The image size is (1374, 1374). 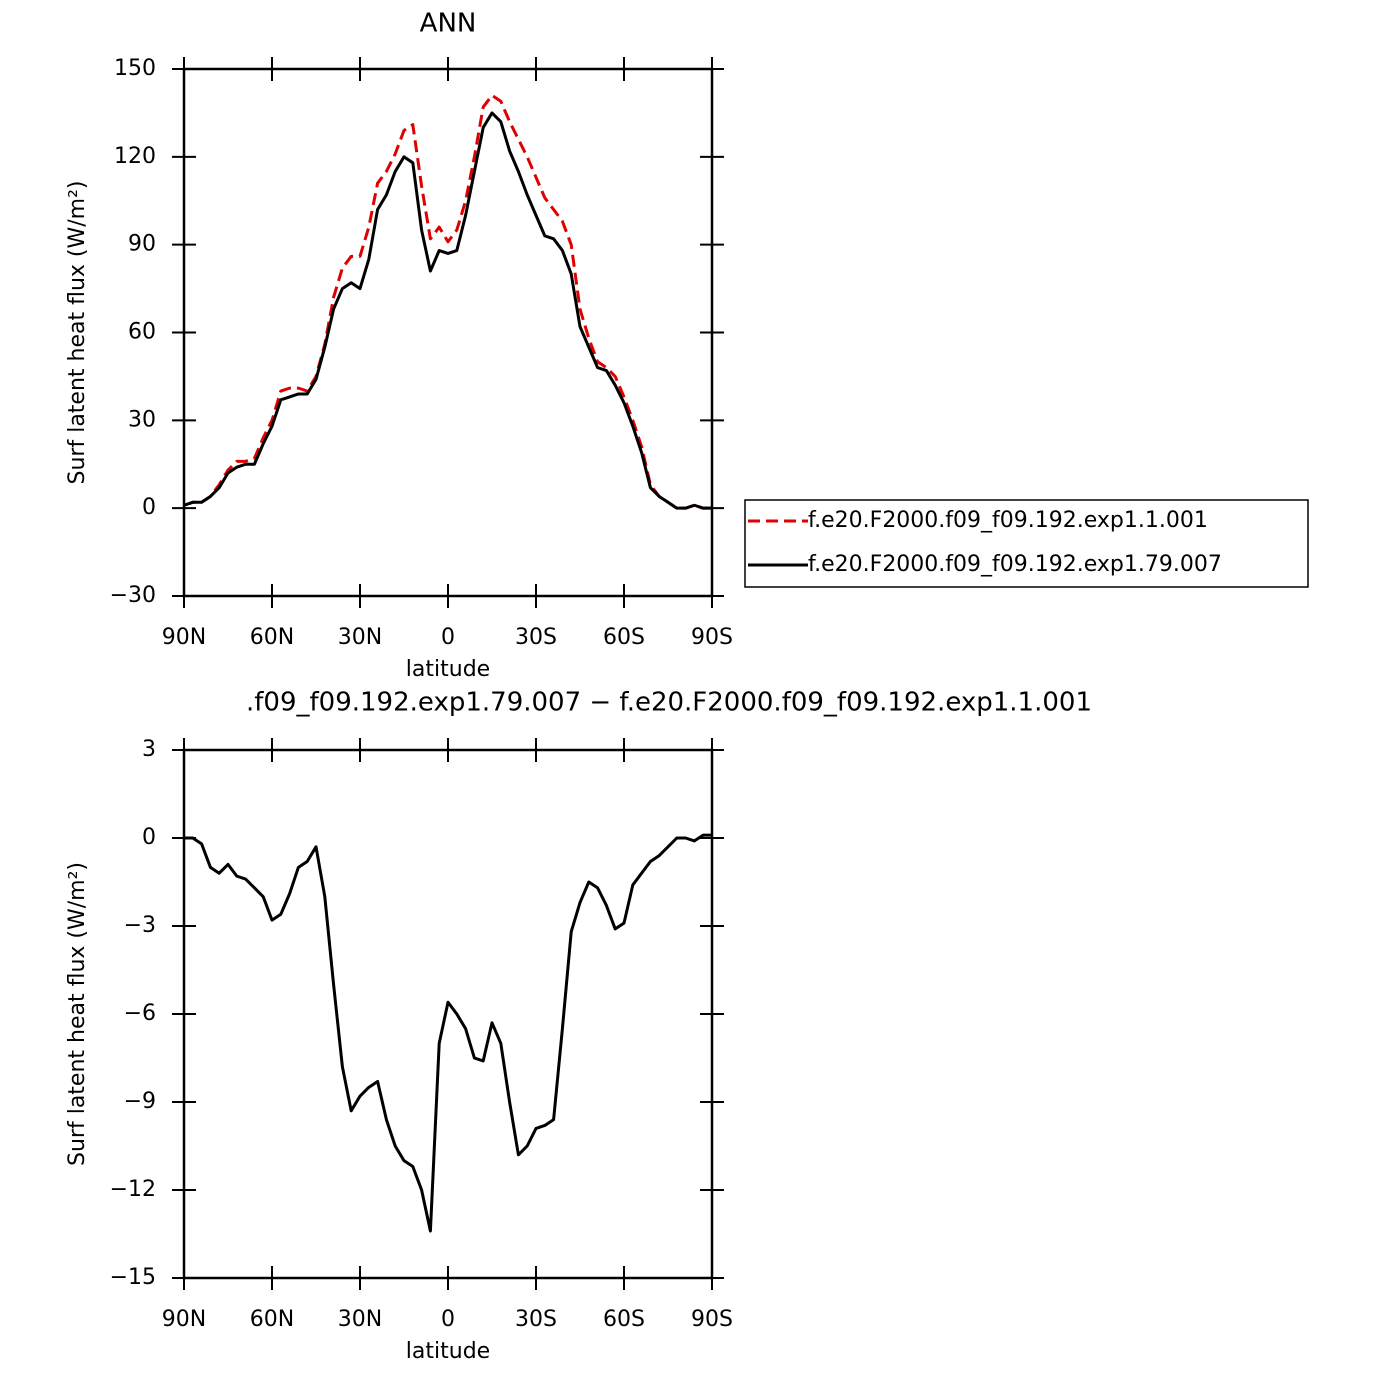 I want to click on y-tick-label: 90, so click(x=142, y=244).